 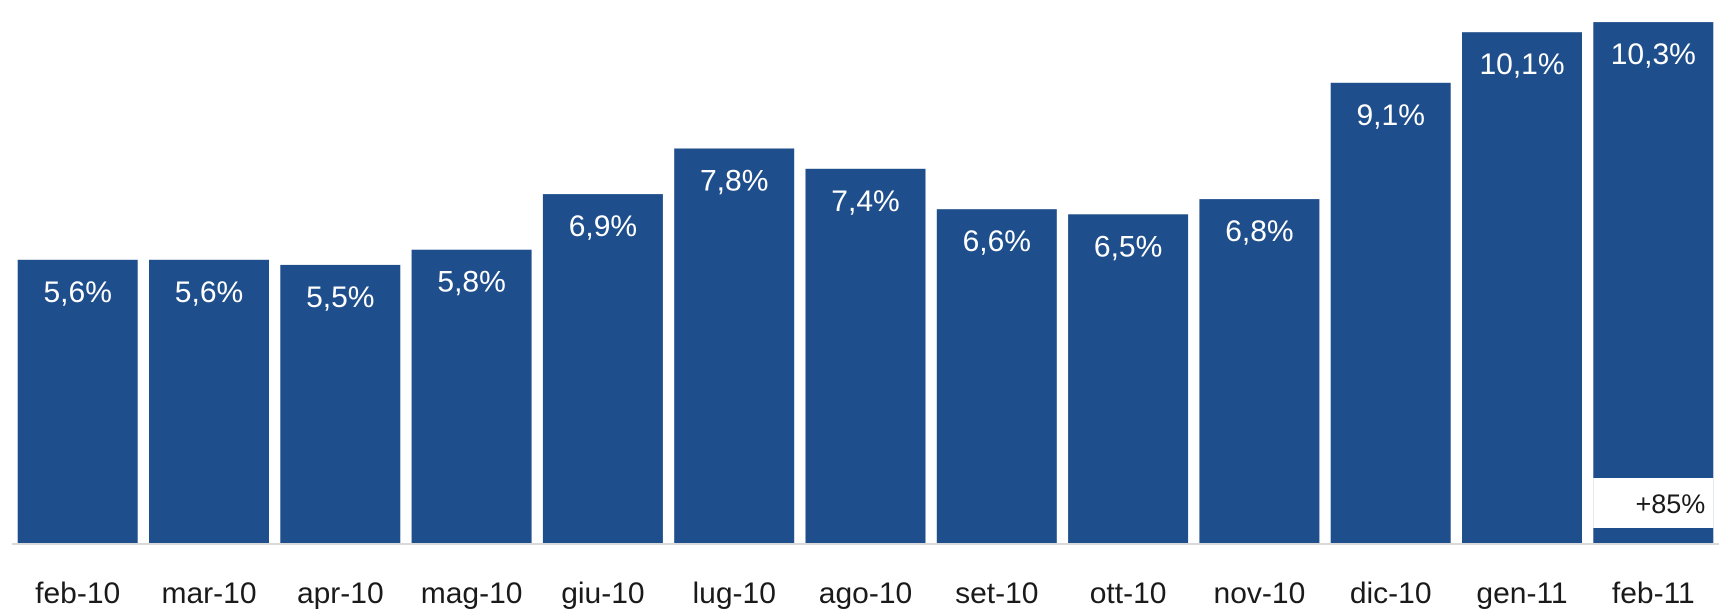 I want to click on value-label-mag-10: 5,8%, so click(x=471, y=282).